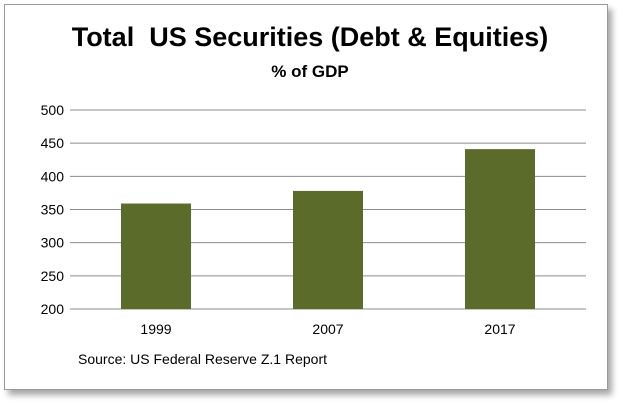 The height and width of the screenshot is (403, 620). Describe the element at coordinates (499, 329) in the screenshot. I see `x-tick-label: 2017` at that location.